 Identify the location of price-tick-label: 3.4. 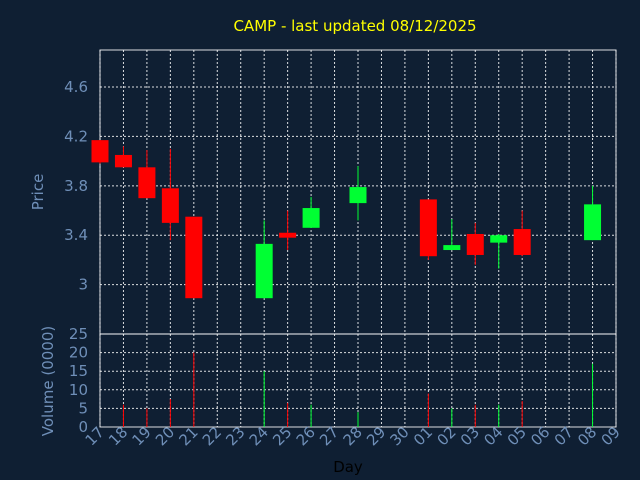
(76, 235).